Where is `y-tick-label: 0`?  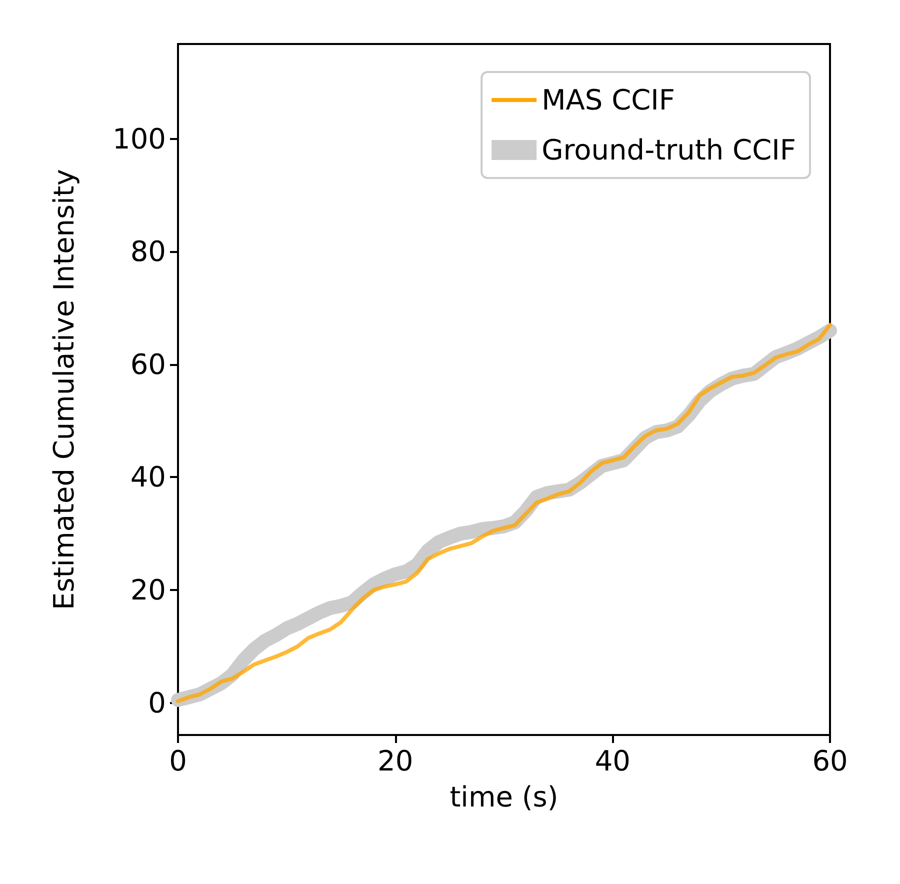 y-tick-label: 0 is located at coordinates (157, 703).